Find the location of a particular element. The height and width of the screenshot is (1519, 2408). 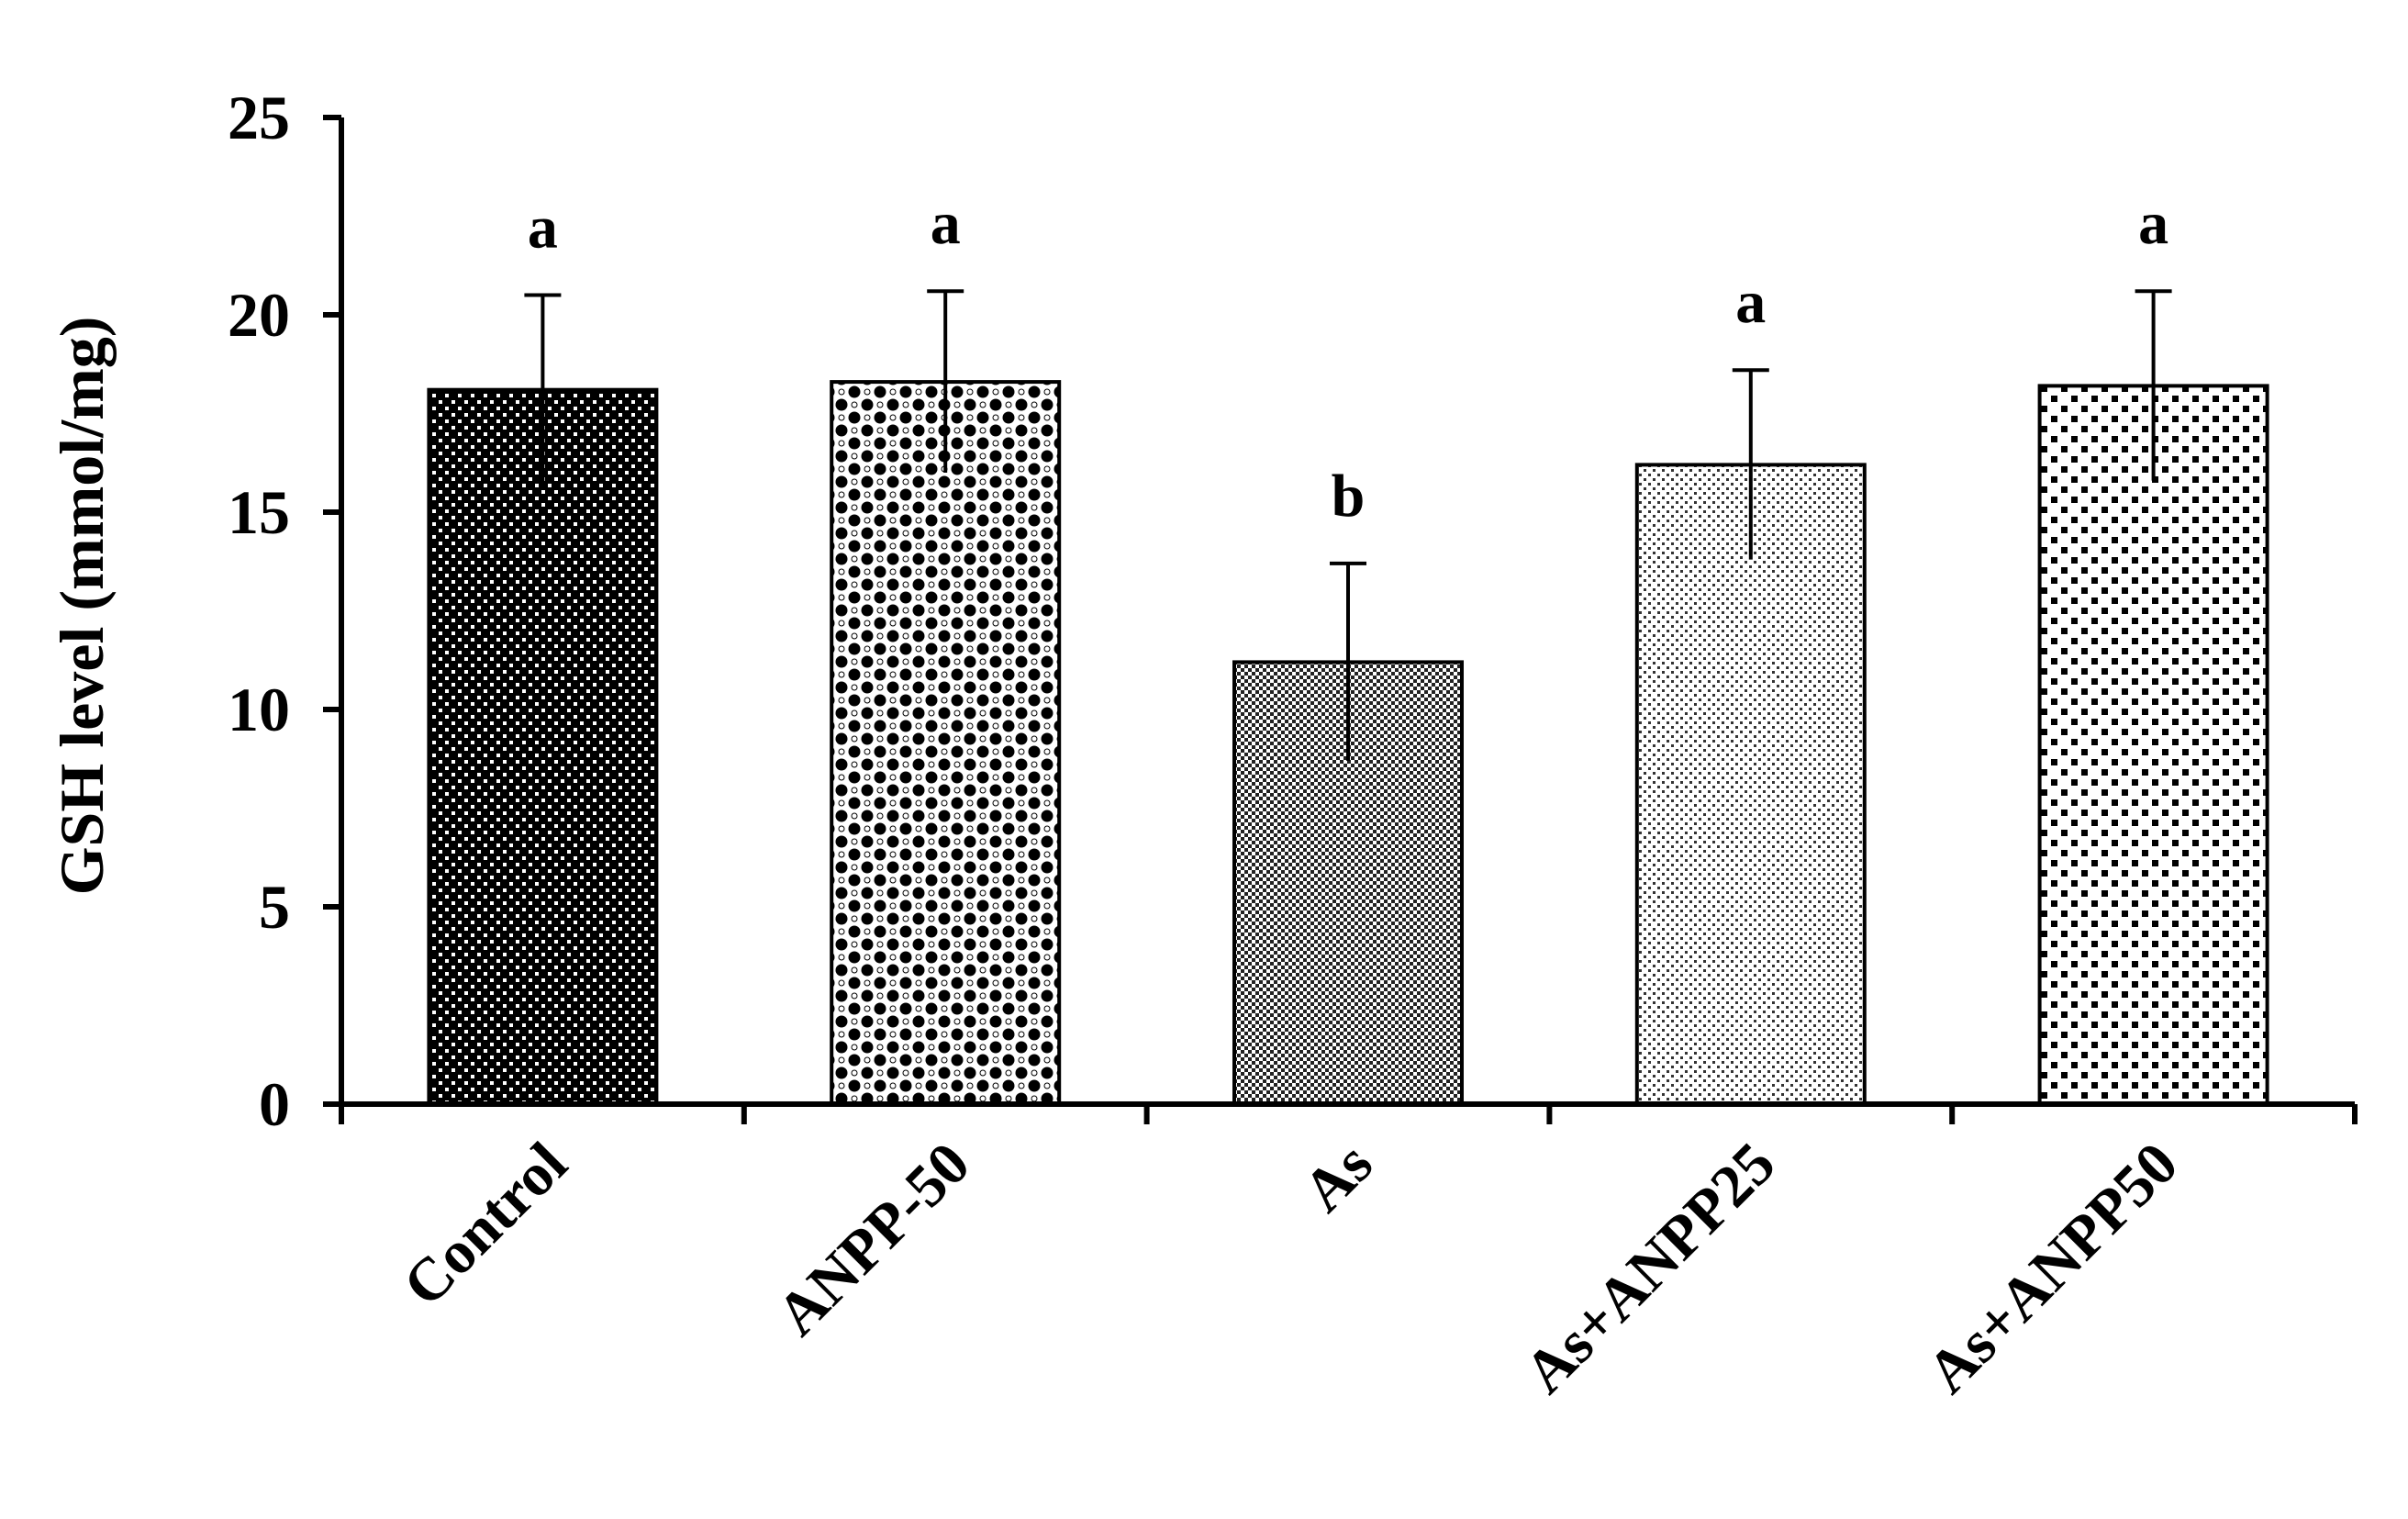

significance-letter-3: a is located at coordinates (1751, 302).